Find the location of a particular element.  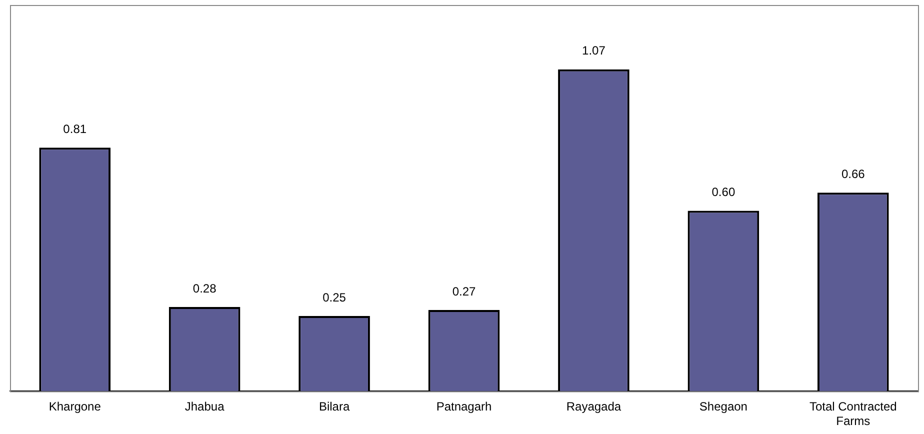

data-label: 1.07 is located at coordinates (594, 51).